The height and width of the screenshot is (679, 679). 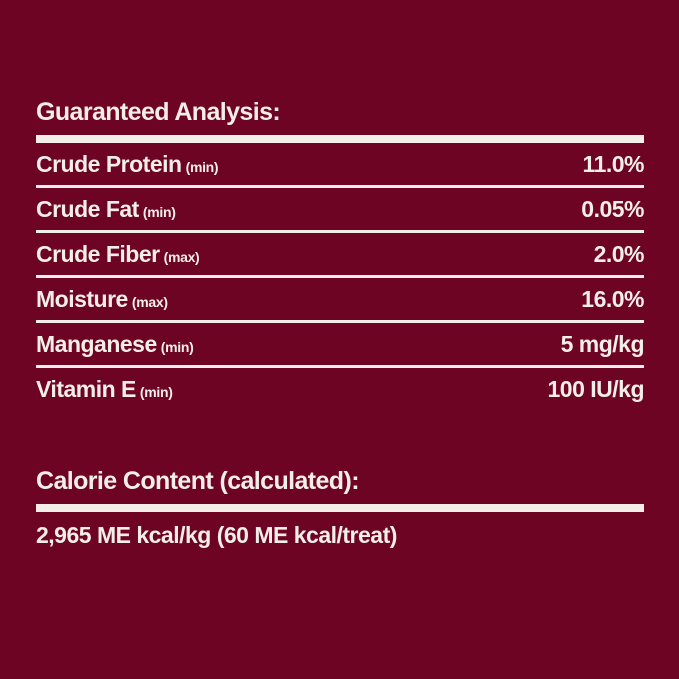 I want to click on analysis-row-moisture: Moisture (max) 16.0%, so click(x=340, y=300).